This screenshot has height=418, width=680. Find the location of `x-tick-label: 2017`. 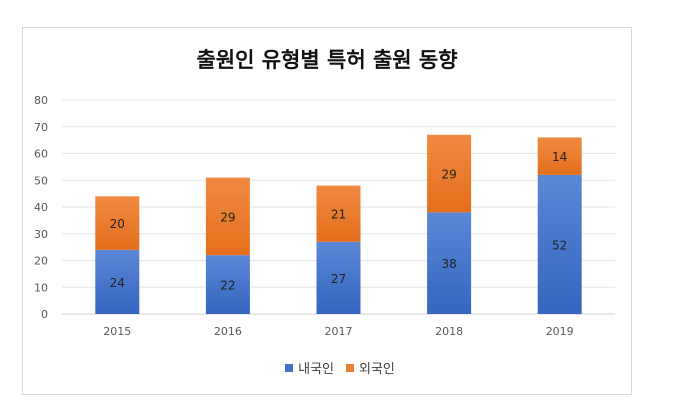

x-tick-label: 2017 is located at coordinates (339, 331).